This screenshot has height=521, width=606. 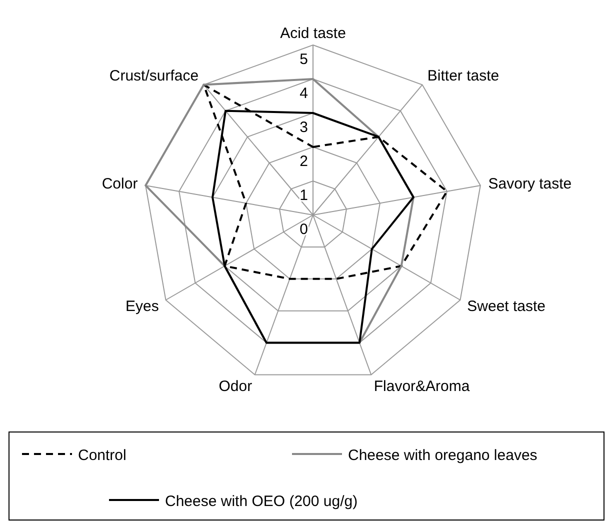 I want to click on y-tick-label: 3, so click(x=304, y=127).